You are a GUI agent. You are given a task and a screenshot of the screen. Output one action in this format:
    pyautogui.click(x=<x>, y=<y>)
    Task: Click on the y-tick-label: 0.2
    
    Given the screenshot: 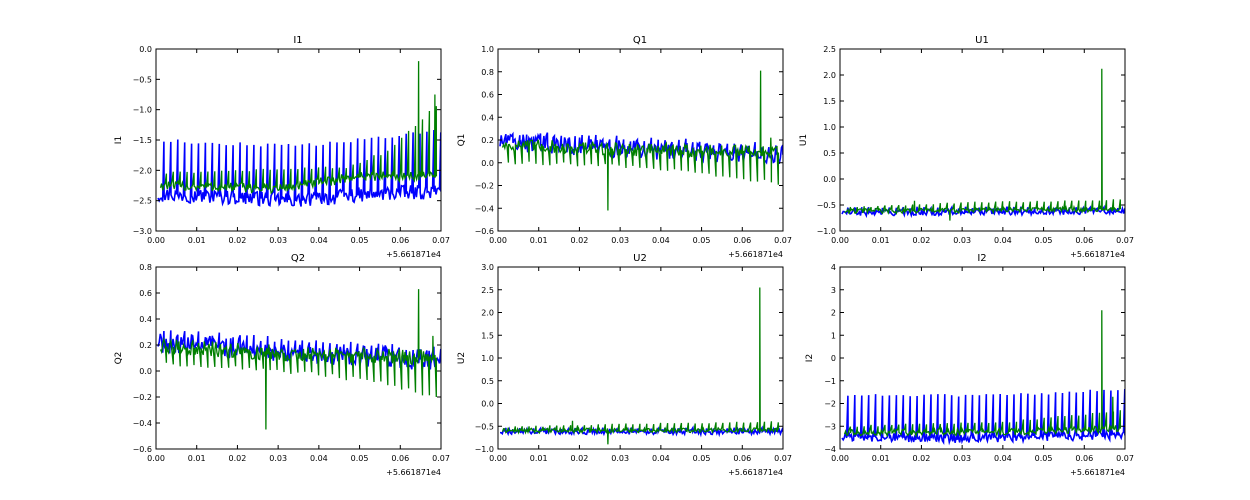 What is the action you would take?
    pyautogui.click(x=145, y=345)
    